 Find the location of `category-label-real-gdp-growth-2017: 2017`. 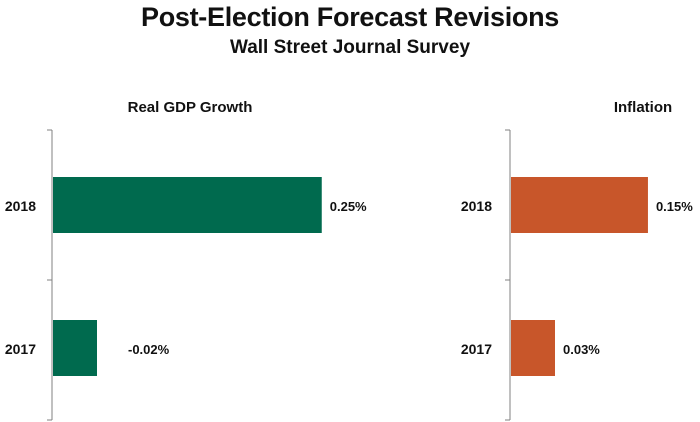

category-label-real-gdp-growth-2017: 2017 is located at coordinates (20, 349).